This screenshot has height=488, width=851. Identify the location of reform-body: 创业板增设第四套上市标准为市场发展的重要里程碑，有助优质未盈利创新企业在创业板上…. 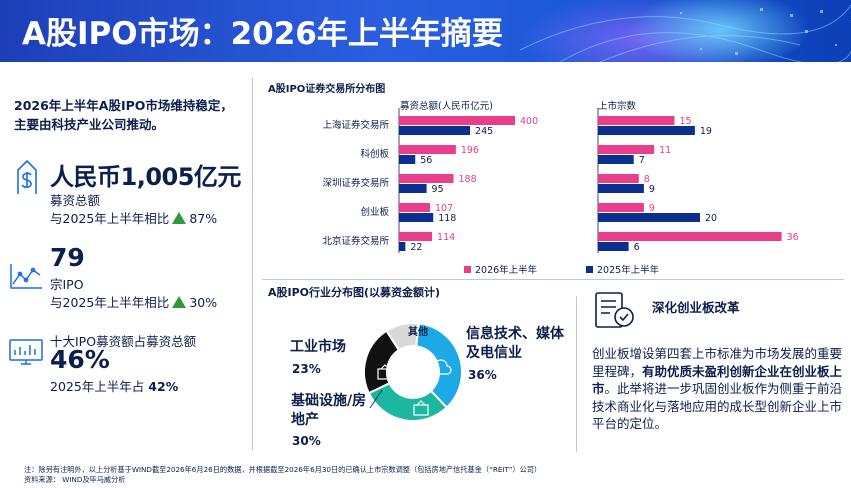
(720, 389).